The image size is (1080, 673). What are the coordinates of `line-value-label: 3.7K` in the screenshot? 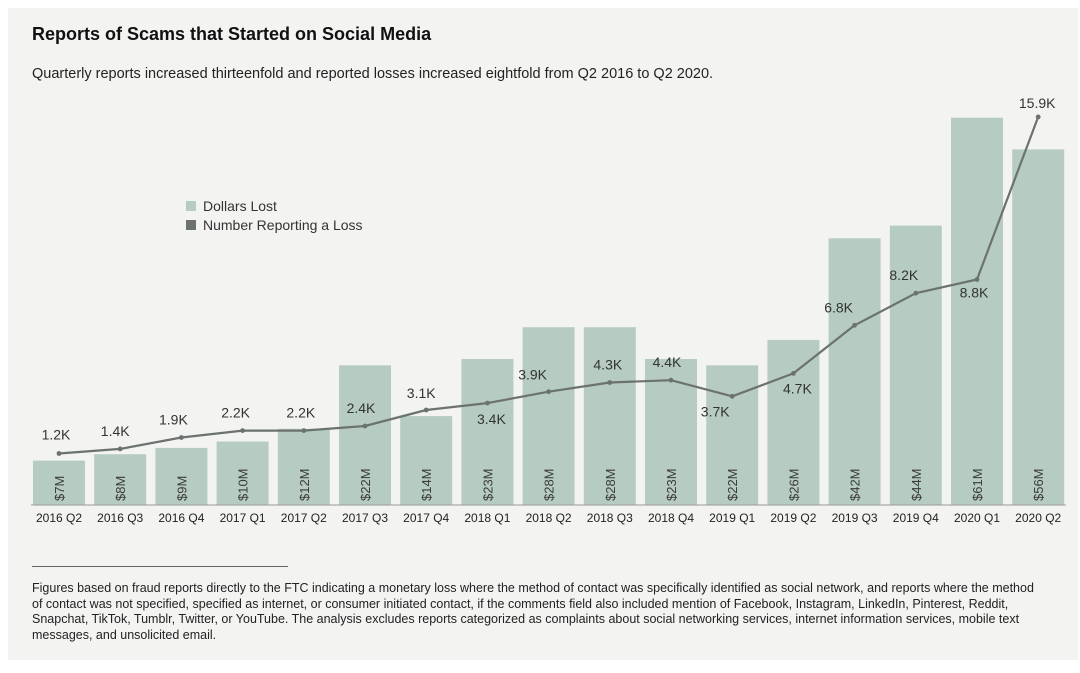 It's located at (715, 411).